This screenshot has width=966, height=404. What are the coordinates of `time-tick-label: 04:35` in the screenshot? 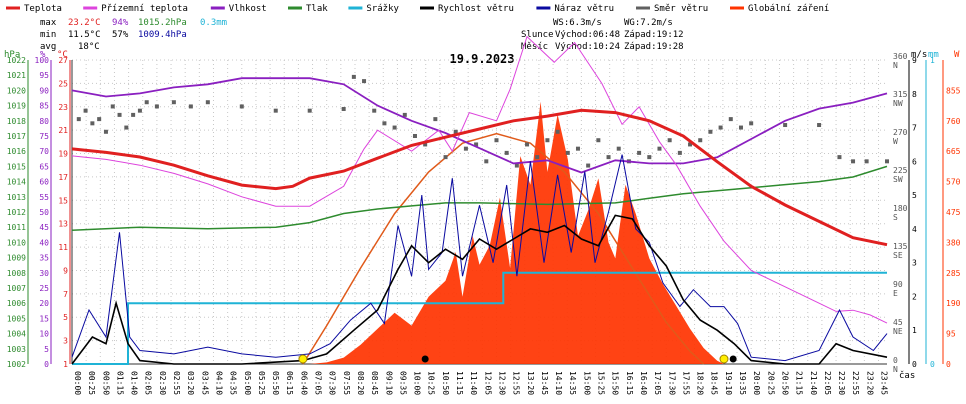 It's located at (233, 383).